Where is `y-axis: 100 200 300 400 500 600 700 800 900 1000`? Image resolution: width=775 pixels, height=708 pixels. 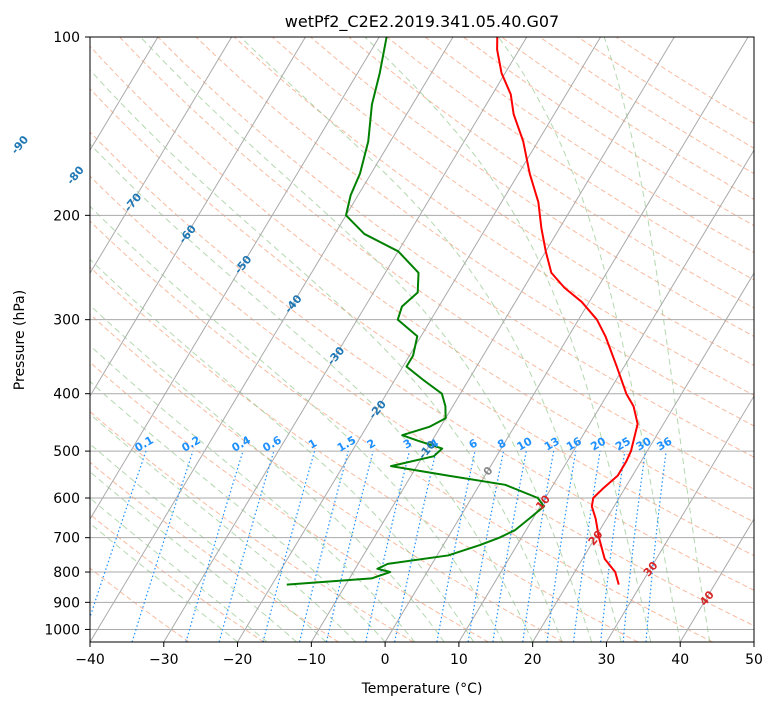 y-axis: 100 200 300 400 500 600 700 800 900 1000 is located at coordinates (67, 334).